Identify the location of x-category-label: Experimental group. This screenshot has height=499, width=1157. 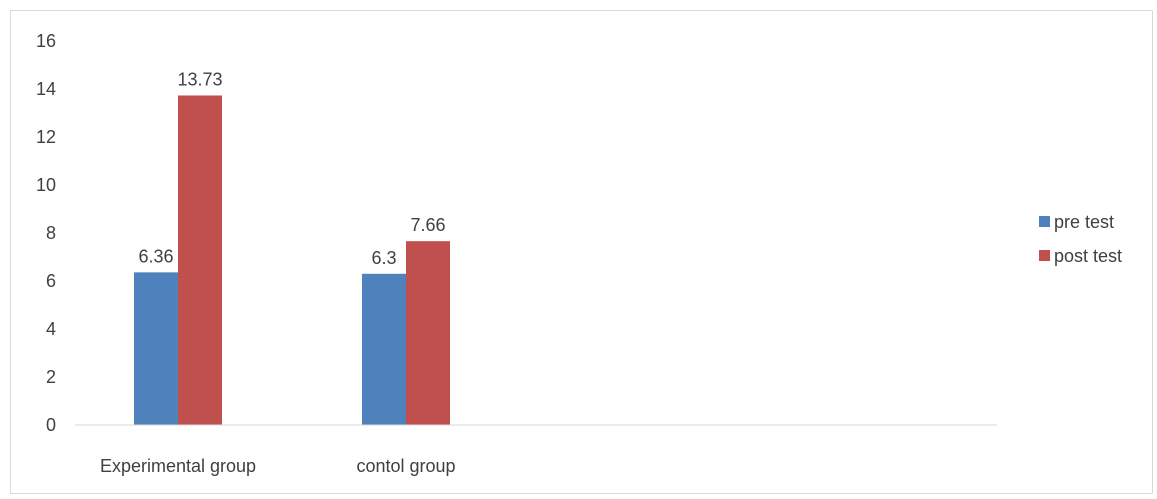
(178, 466).